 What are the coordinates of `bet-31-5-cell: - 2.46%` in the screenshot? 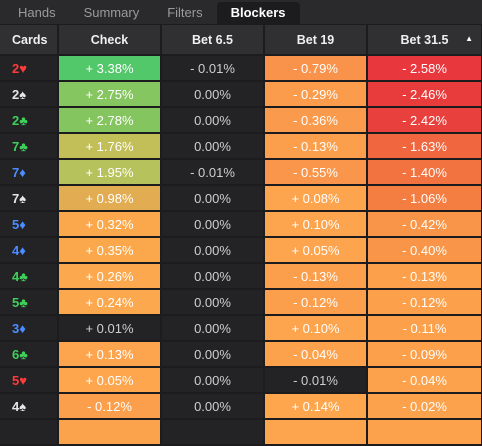 It's located at (424, 94).